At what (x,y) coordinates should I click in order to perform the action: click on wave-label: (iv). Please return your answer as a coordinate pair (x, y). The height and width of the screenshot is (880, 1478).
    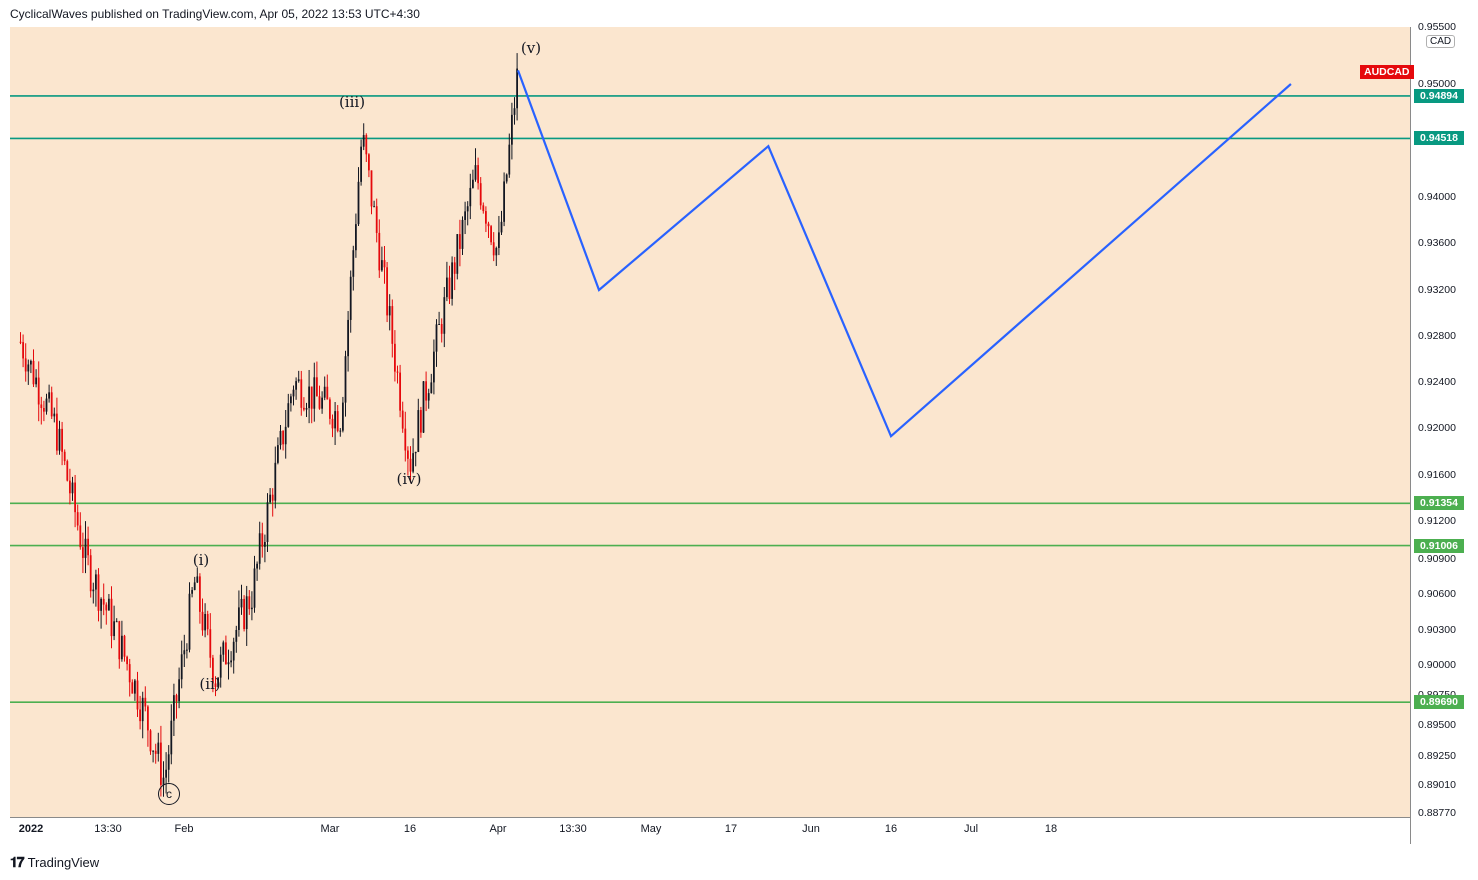
    Looking at the image, I should click on (409, 479).